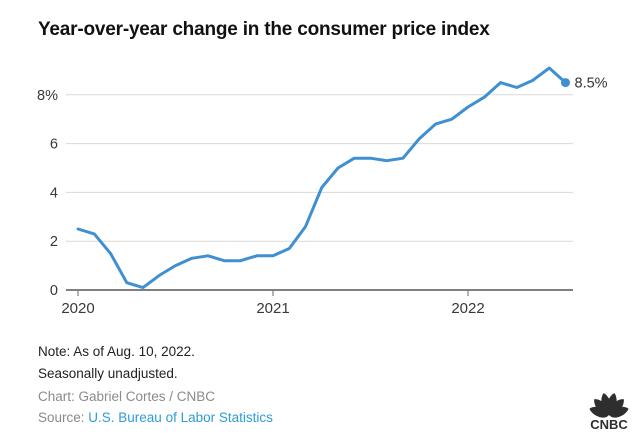 This screenshot has width=640, height=444. I want to click on source-label: Source:, so click(63, 417).